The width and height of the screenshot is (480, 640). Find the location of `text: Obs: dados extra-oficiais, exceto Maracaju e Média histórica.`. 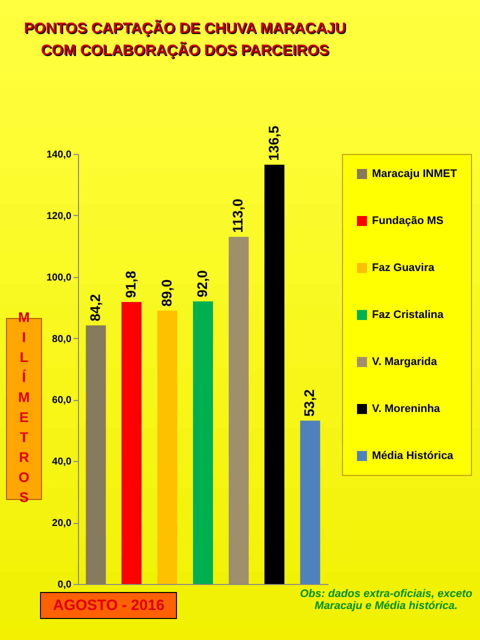

text: Obs: dados extra-oficiais, exceto Maracaju e Média histórica. is located at coordinates (386, 600).